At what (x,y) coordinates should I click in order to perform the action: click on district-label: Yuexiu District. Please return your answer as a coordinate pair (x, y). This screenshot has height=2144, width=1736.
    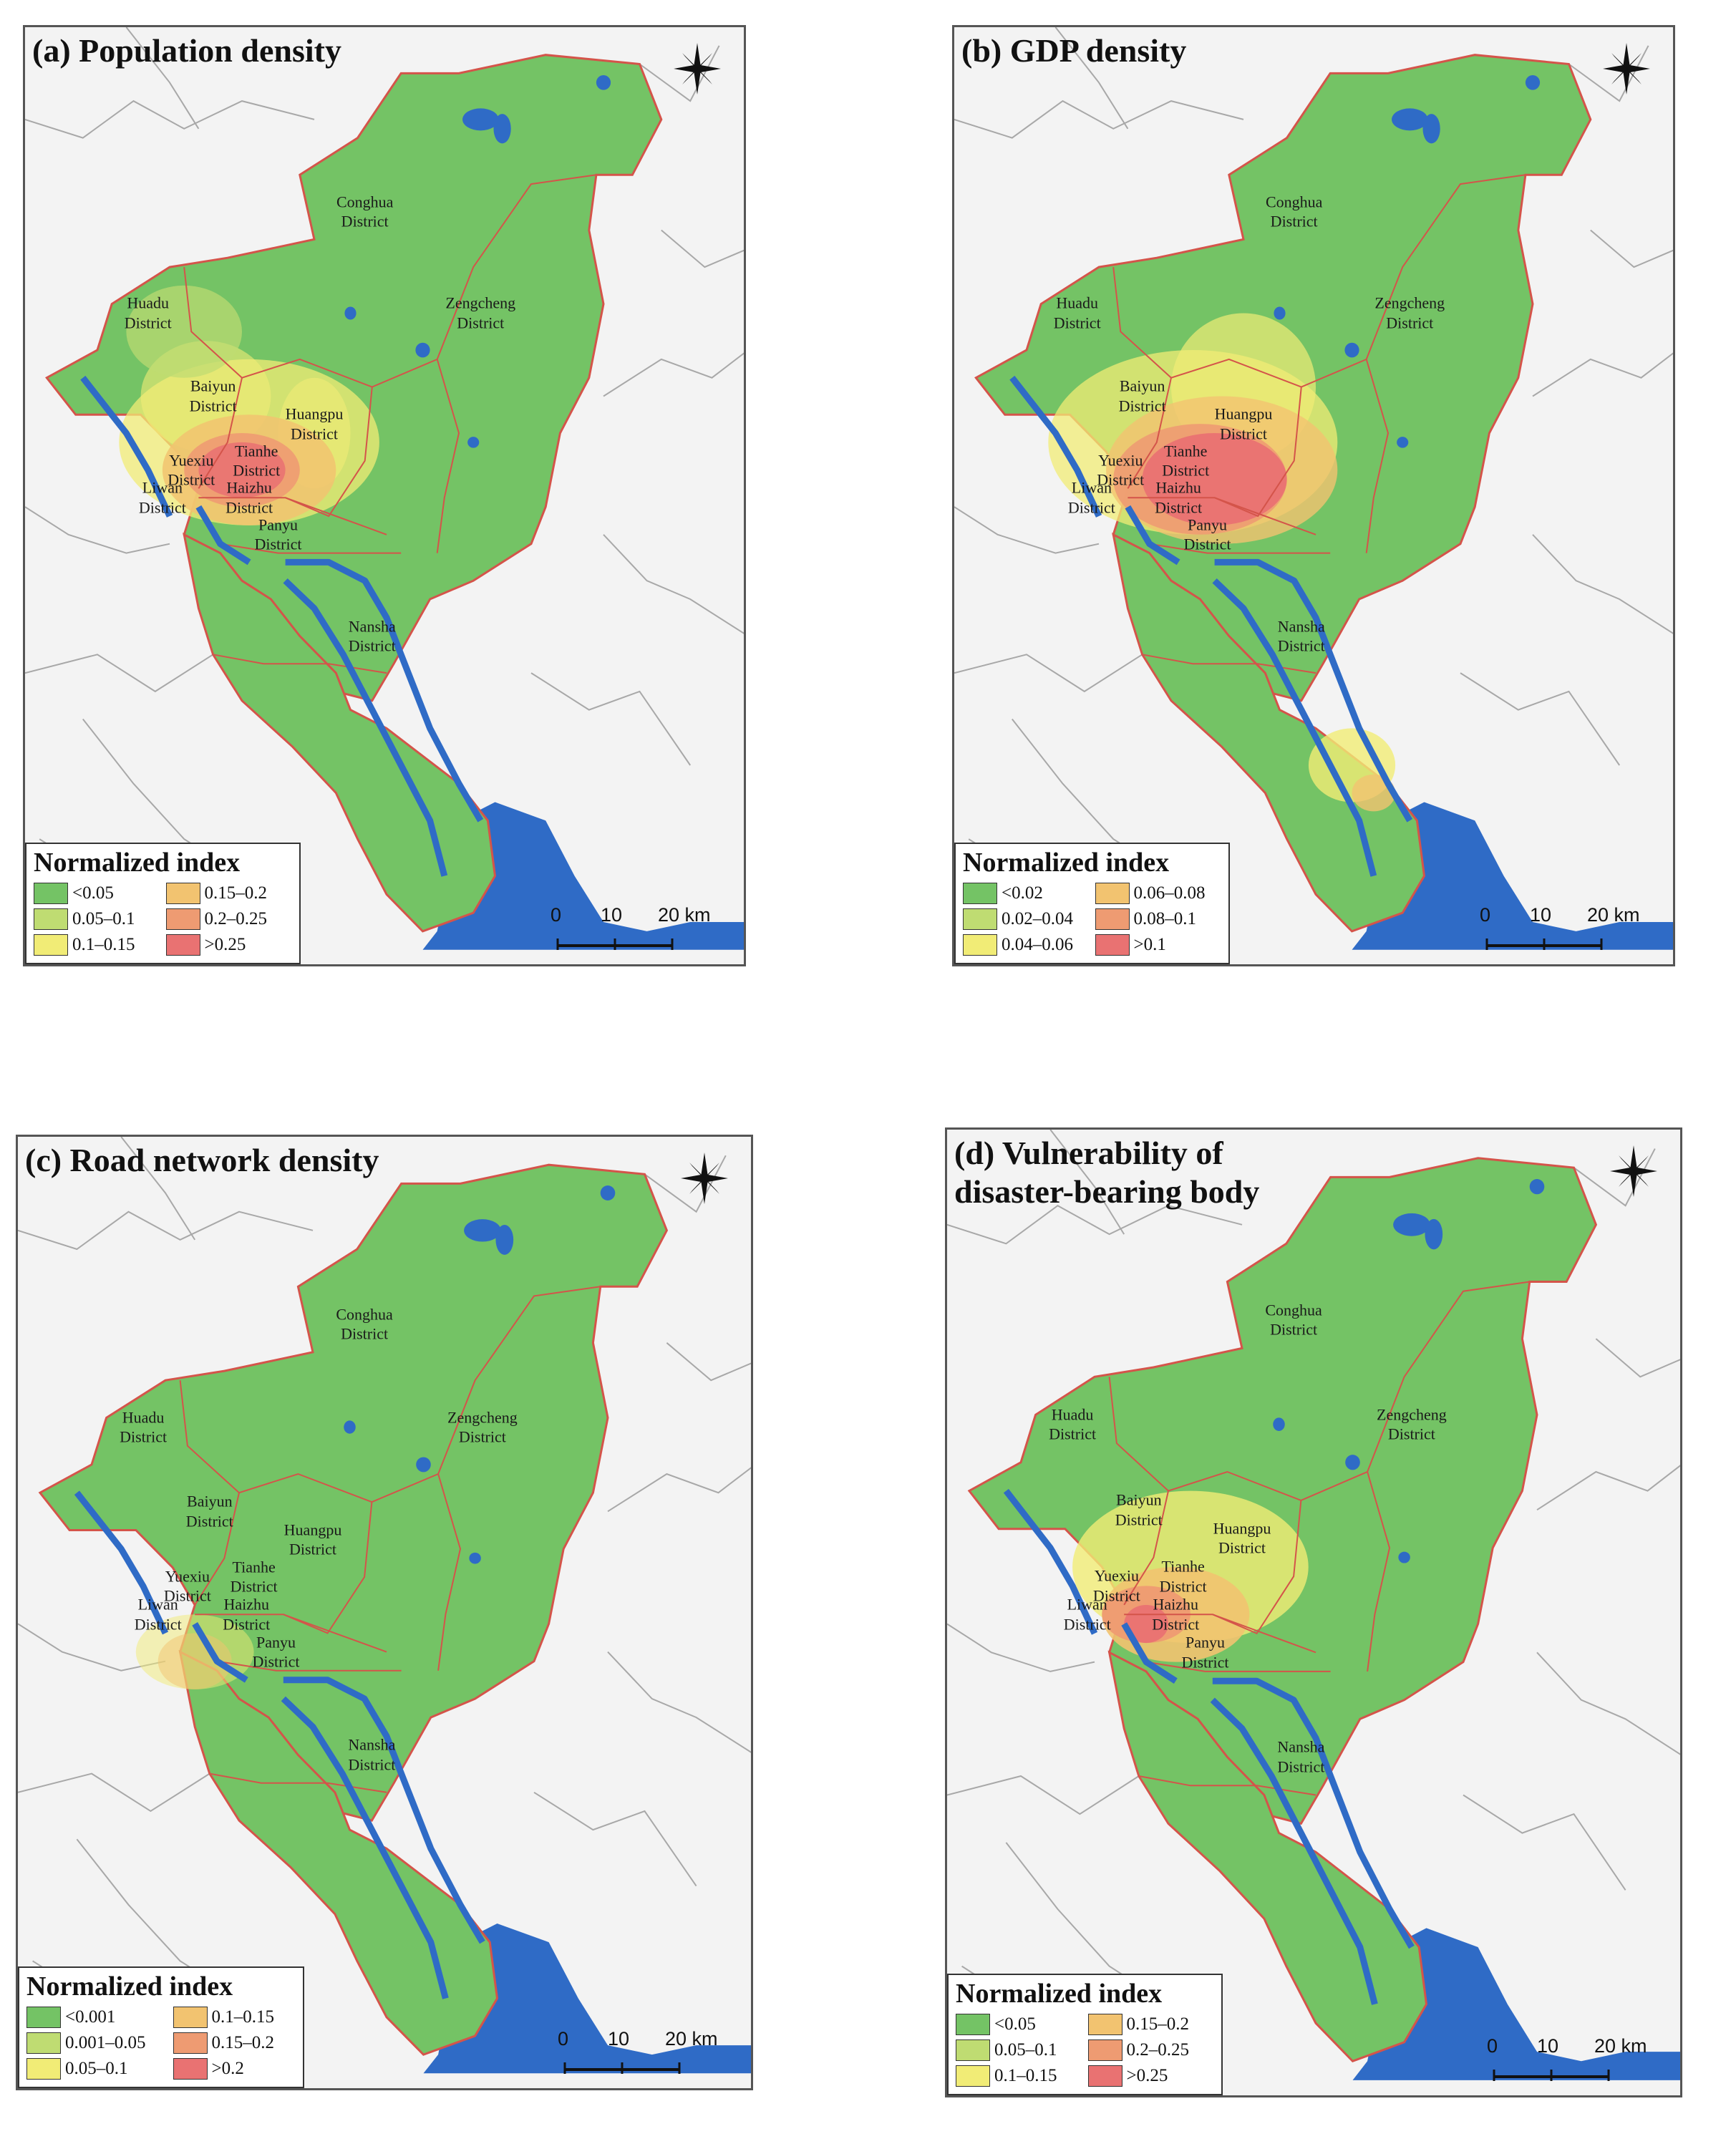
    Looking at the image, I should click on (1121, 470).